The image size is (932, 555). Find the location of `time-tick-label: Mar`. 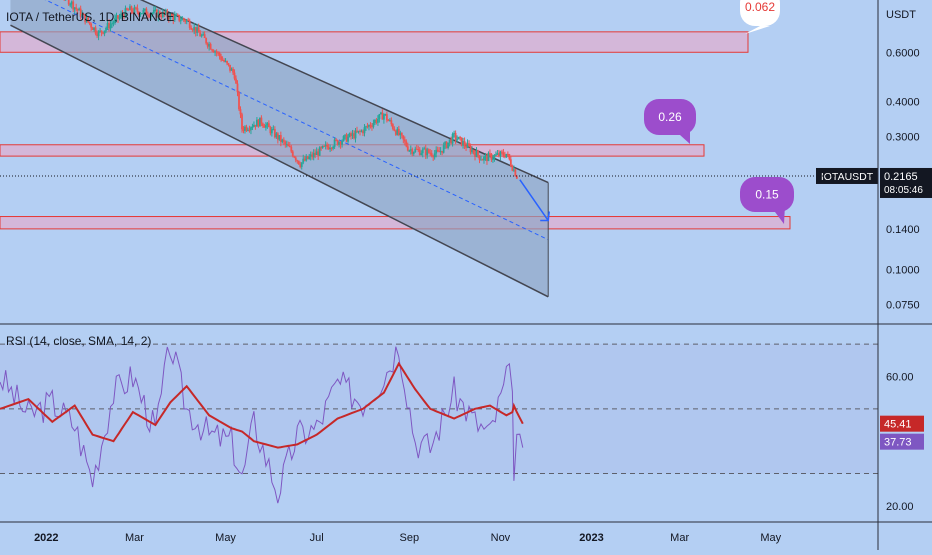

time-tick-label: Mar is located at coordinates (679, 538).